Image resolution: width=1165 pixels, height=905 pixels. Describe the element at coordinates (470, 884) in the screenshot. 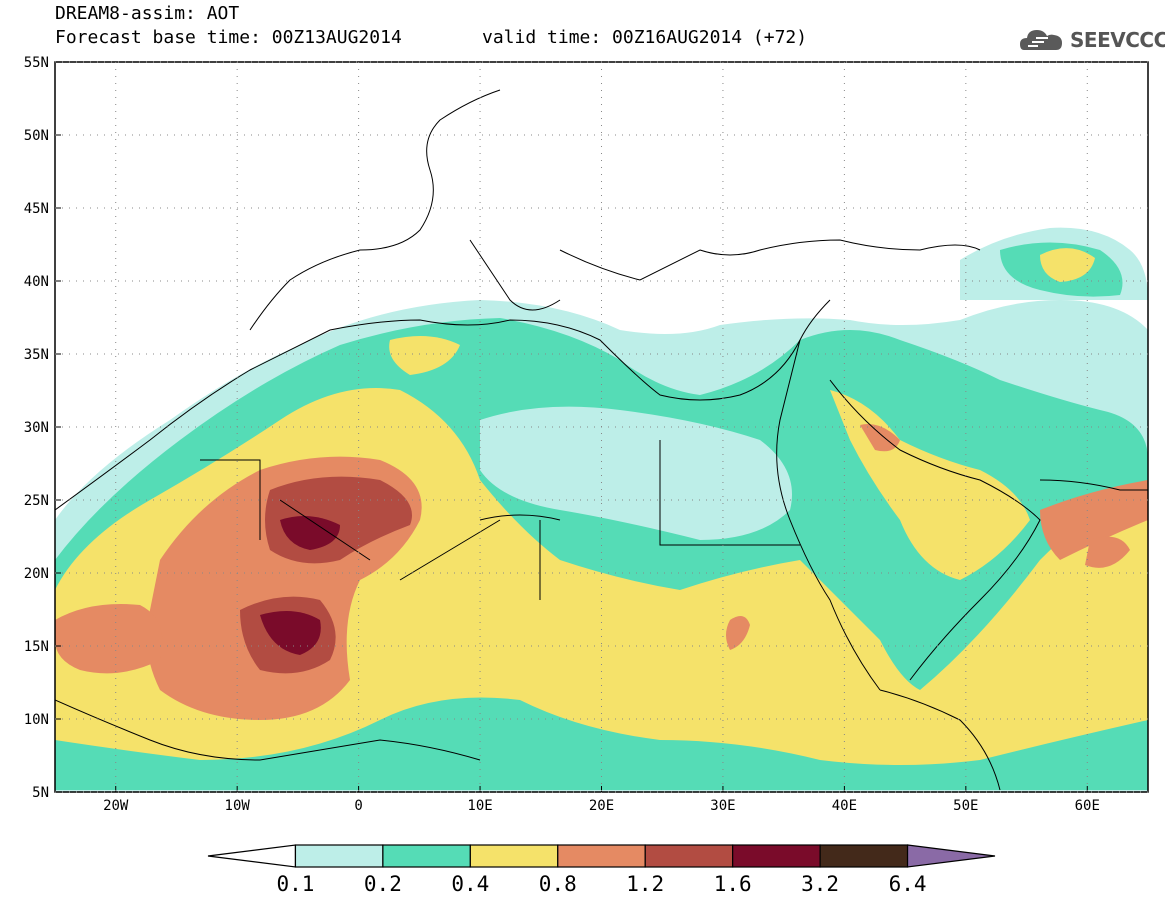

I see `colorbar-label: 0.4` at that location.